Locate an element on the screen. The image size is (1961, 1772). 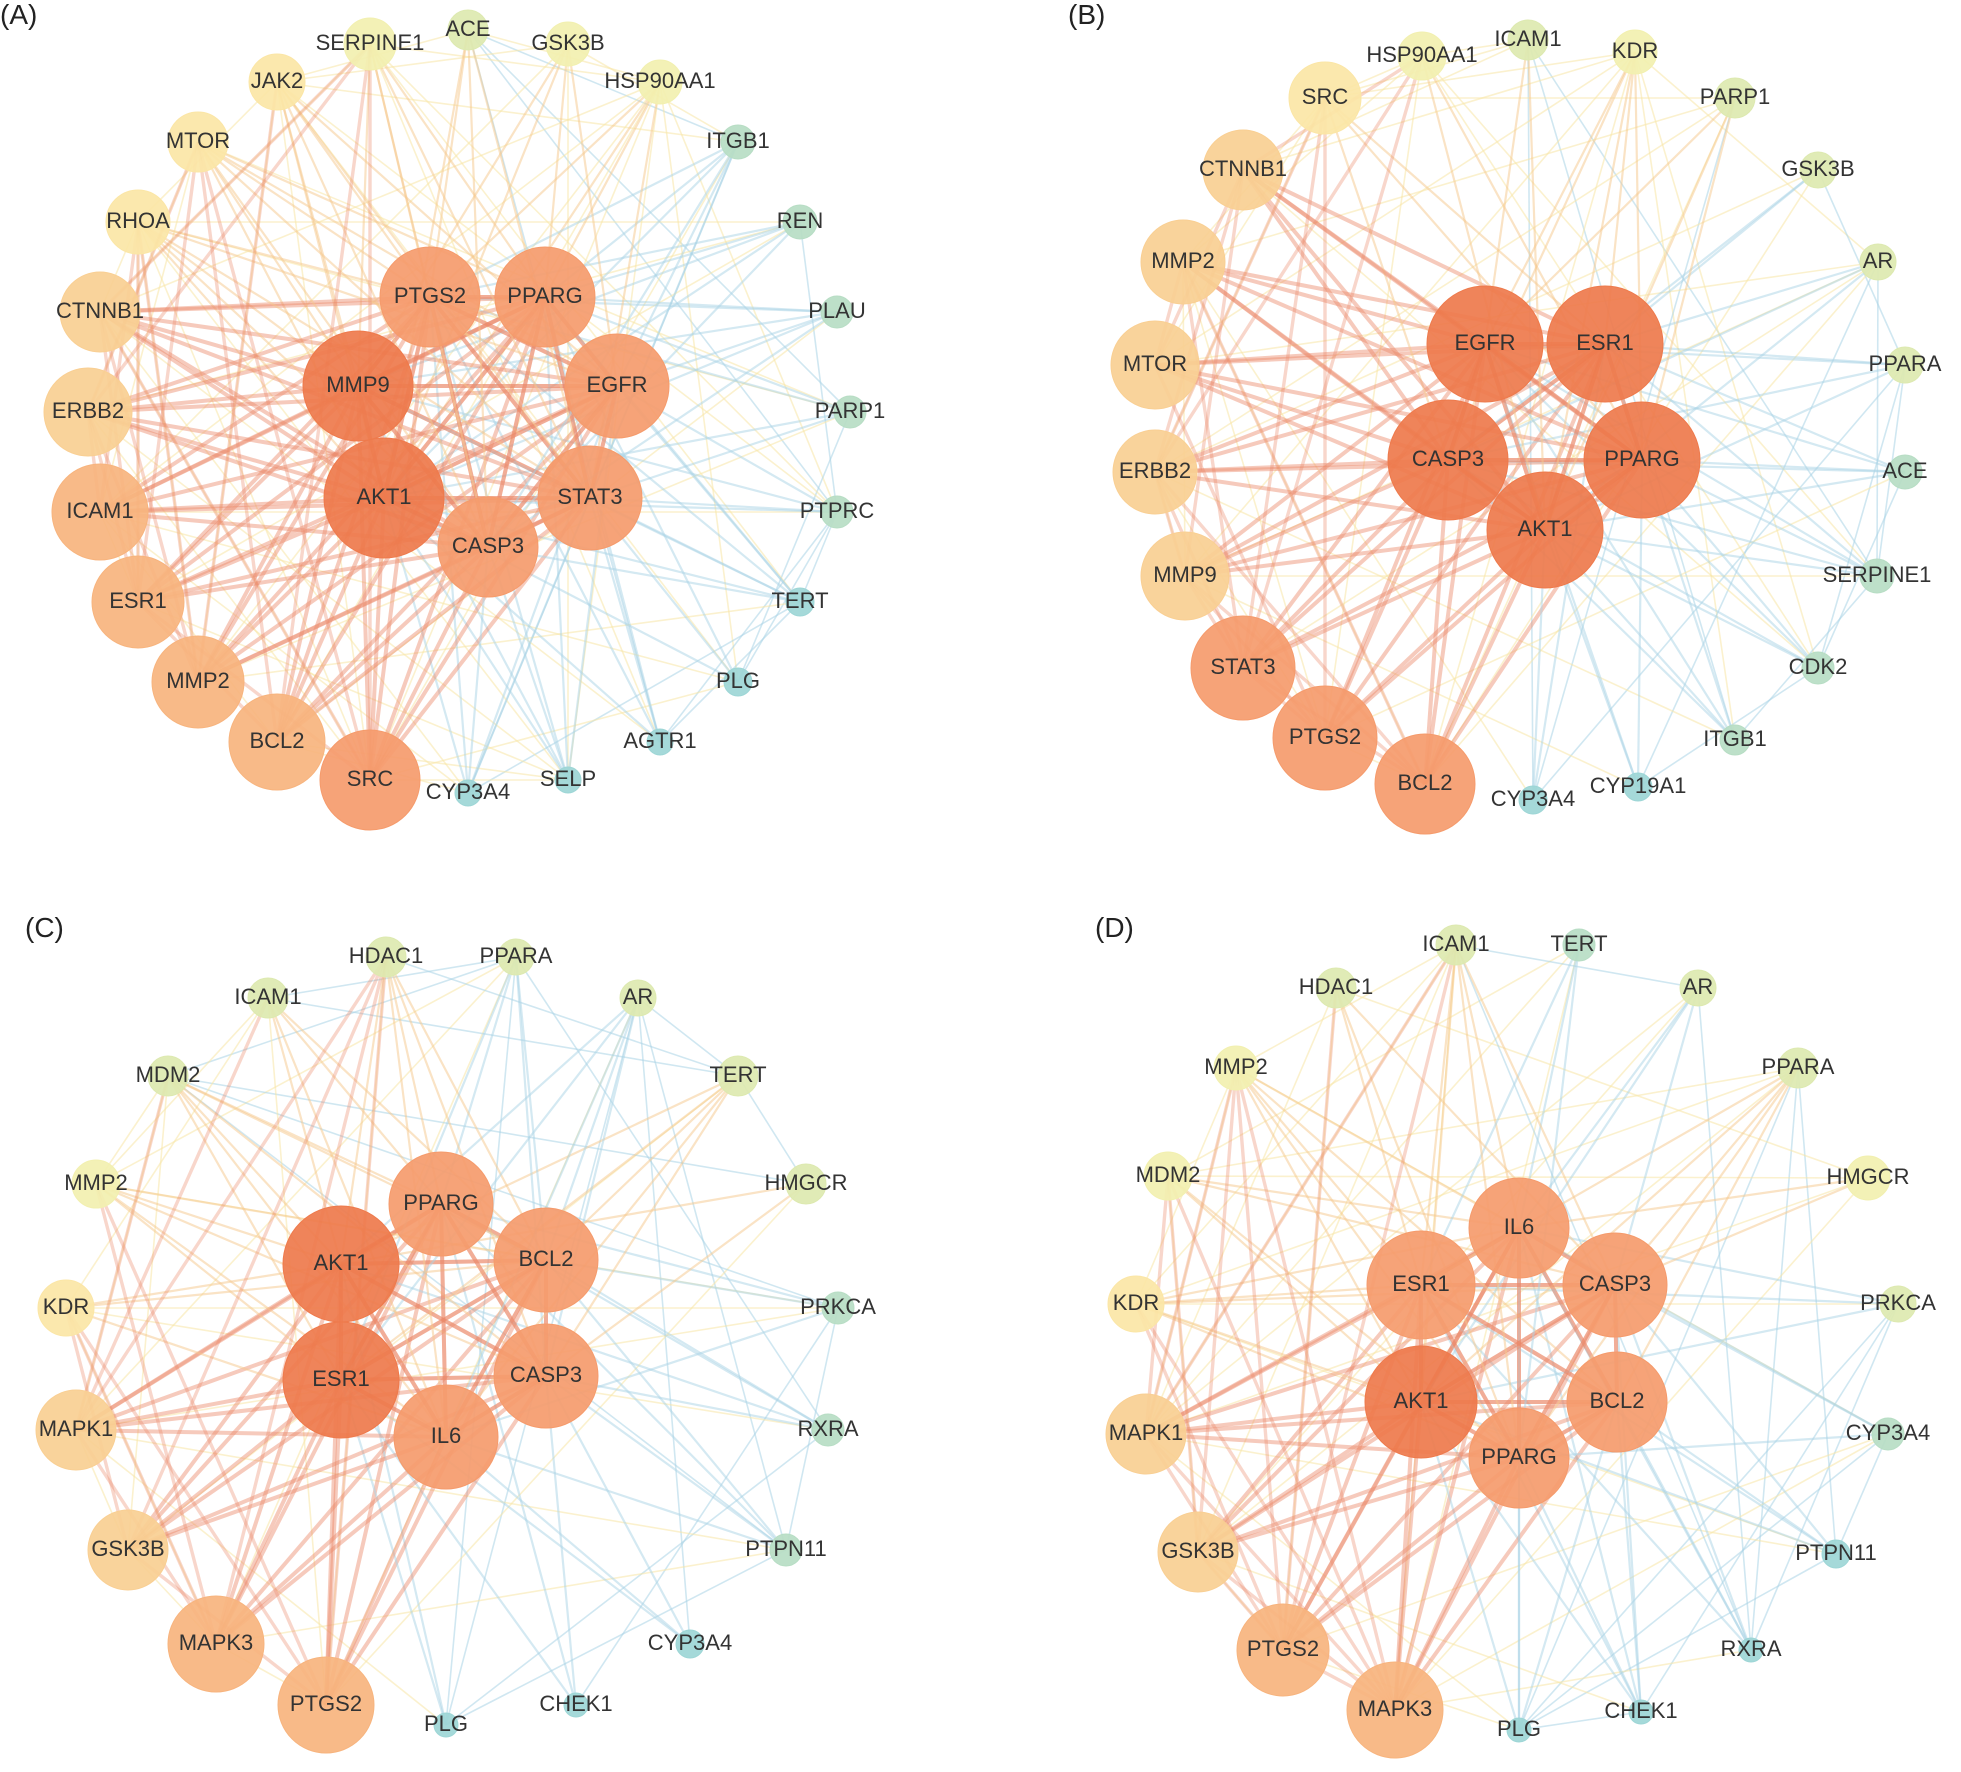
node-itgb1: ITGB1 is located at coordinates (738, 142).